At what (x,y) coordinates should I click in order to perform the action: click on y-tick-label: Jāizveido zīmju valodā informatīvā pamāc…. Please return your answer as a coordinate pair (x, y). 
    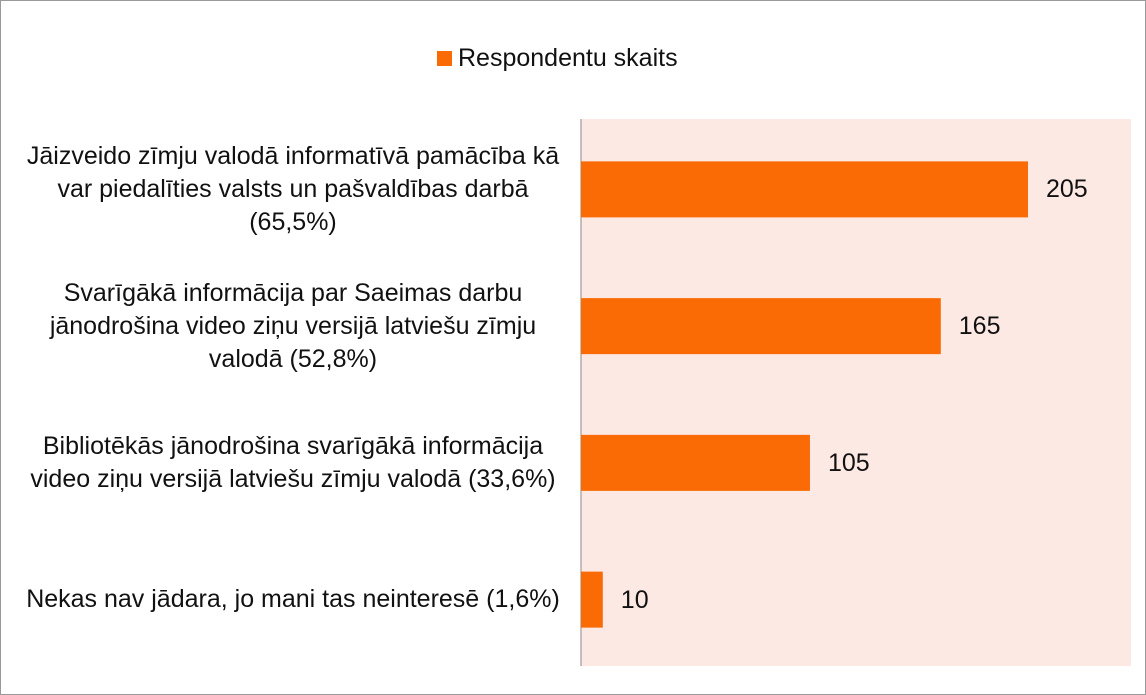
    Looking at the image, I should click on (293, 188).